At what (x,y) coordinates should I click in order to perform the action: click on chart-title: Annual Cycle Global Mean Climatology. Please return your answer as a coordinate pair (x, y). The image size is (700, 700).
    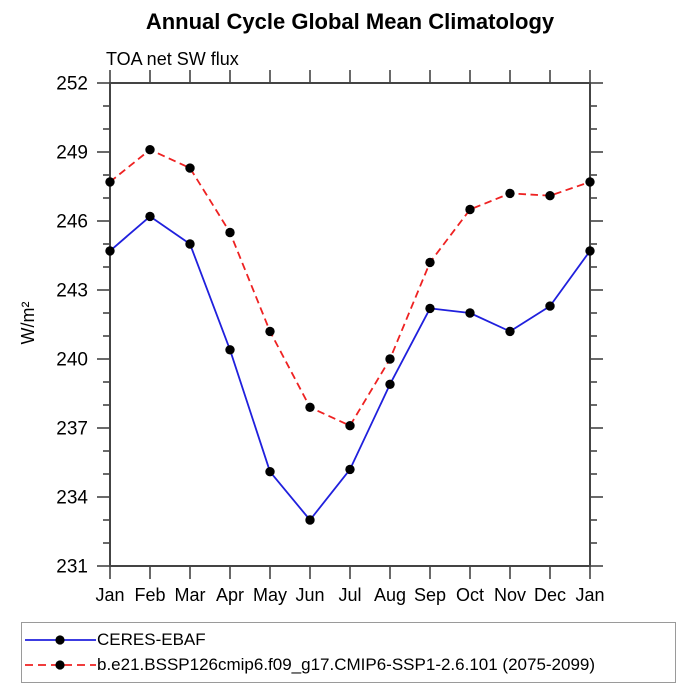
    Looking at the image, I should click on (350, 21).